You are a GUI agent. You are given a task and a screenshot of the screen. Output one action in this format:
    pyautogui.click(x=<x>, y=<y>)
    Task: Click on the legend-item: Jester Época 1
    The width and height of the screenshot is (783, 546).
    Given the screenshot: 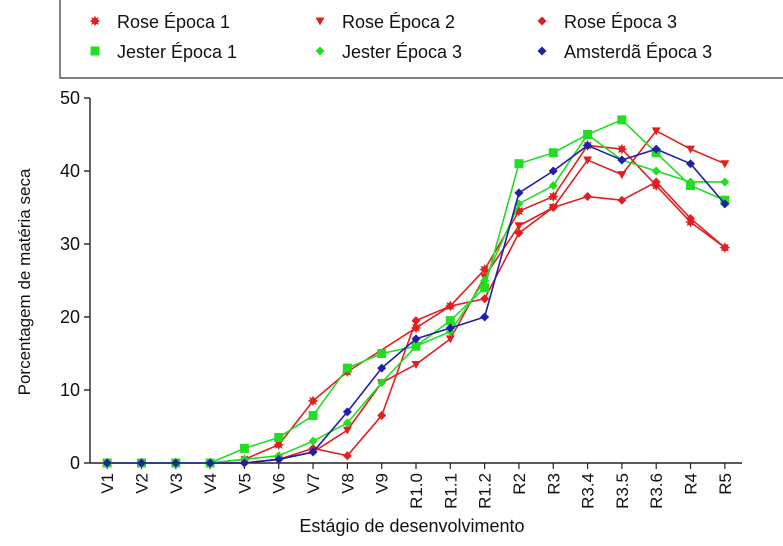 What is the action you would take?
    pyautogui.click(x=163, y=52)
    